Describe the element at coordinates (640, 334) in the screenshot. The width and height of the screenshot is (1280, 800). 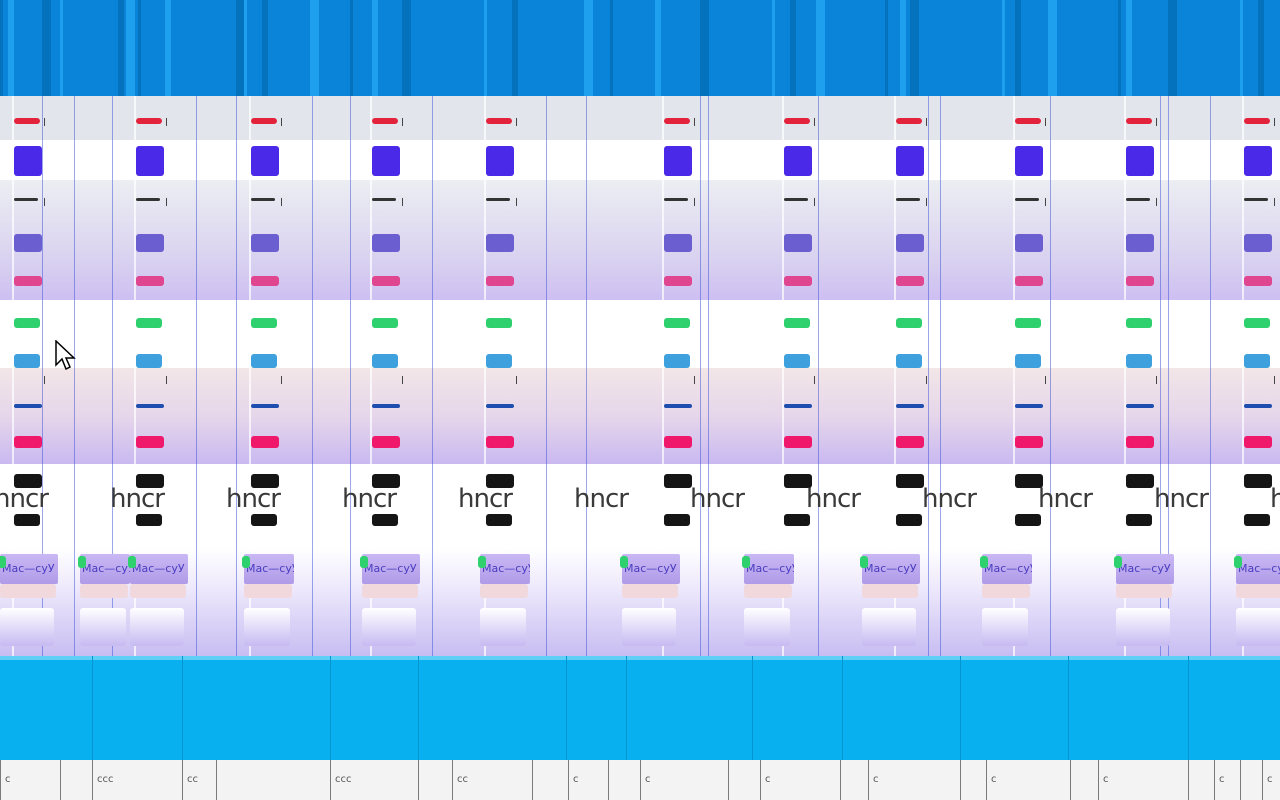
I see `glitch-row-bg` at that location.